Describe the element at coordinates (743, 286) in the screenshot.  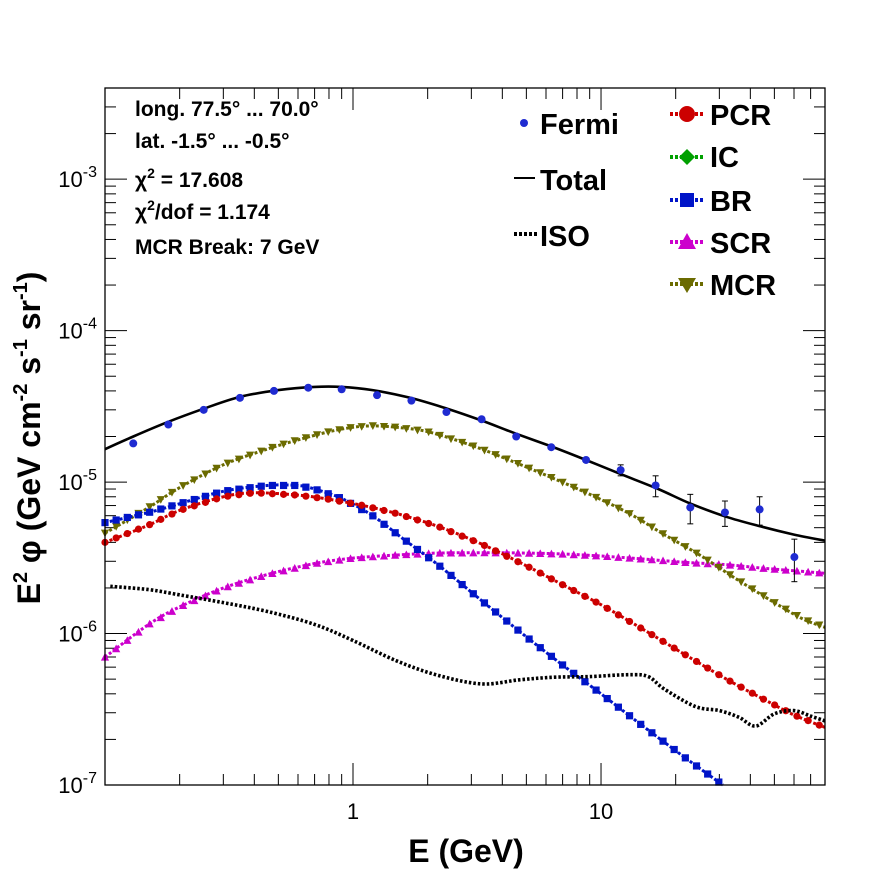
I see `legend-mcr-label: MCR` at that location.